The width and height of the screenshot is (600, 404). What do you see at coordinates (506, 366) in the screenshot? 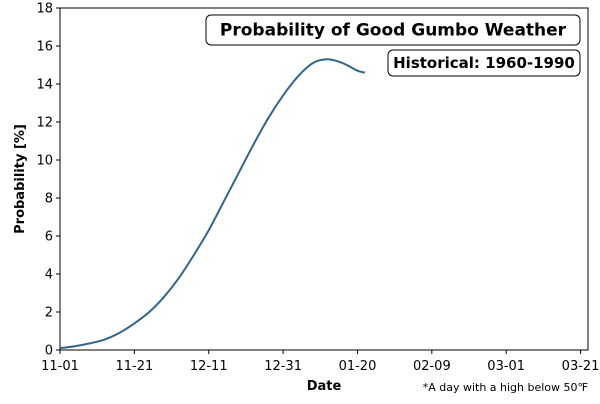
I see `x-tick-label: 03-01` at bounding box center [506, 366].